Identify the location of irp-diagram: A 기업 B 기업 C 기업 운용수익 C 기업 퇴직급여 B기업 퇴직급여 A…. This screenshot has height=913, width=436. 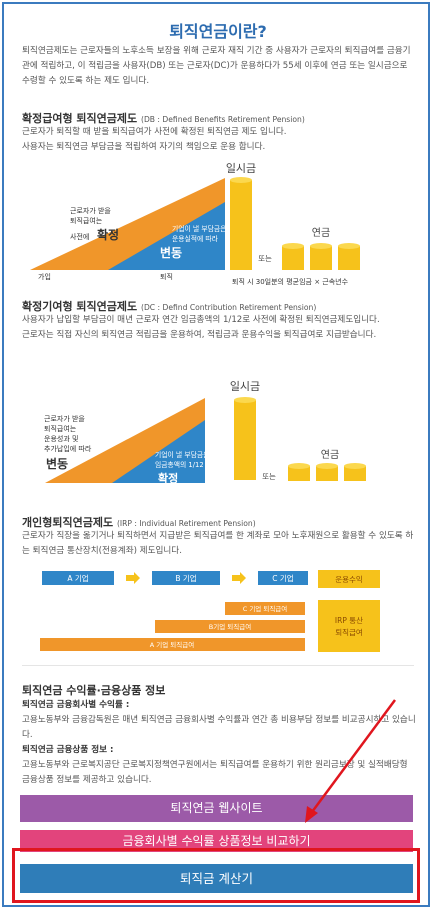
(210, 611).